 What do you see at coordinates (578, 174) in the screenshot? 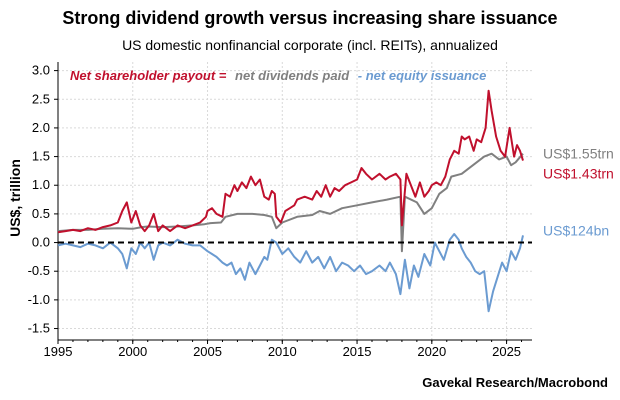
I see `end-label-1: US$1.43trn` at bounding box center [578, 174].